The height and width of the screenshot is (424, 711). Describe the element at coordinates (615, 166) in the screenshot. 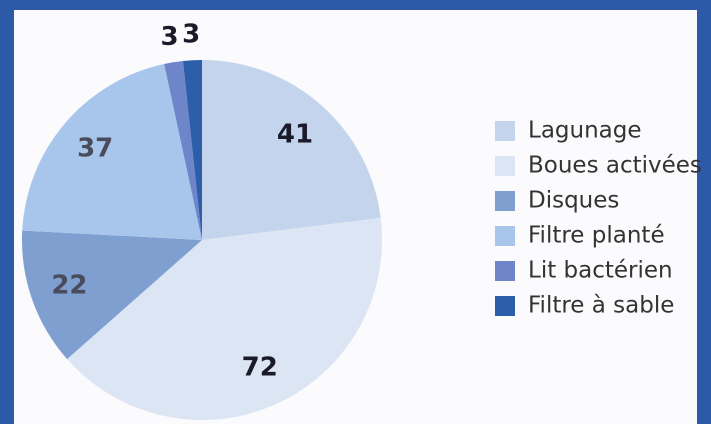

I see `legend-label: Boues activées` at that location.